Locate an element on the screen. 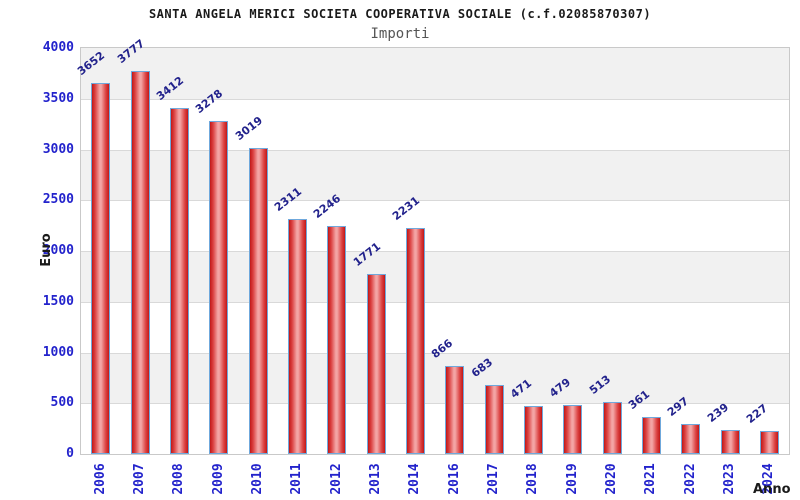 The height and width of the screenshot is (500, 800). x-tick-label: 2010 is located at coordinates (257, 479).